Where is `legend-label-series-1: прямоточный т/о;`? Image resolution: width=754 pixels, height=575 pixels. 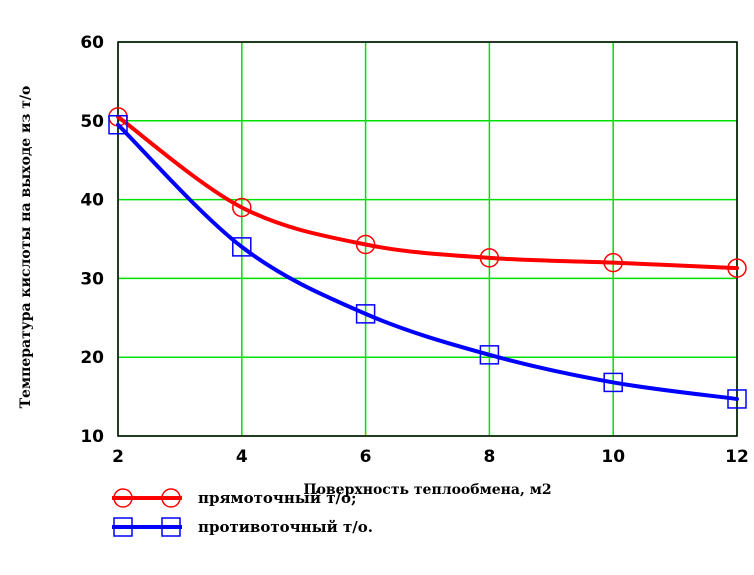
legend-label-series-1: прямоточный т/о; is located at coordinates (277, 498).